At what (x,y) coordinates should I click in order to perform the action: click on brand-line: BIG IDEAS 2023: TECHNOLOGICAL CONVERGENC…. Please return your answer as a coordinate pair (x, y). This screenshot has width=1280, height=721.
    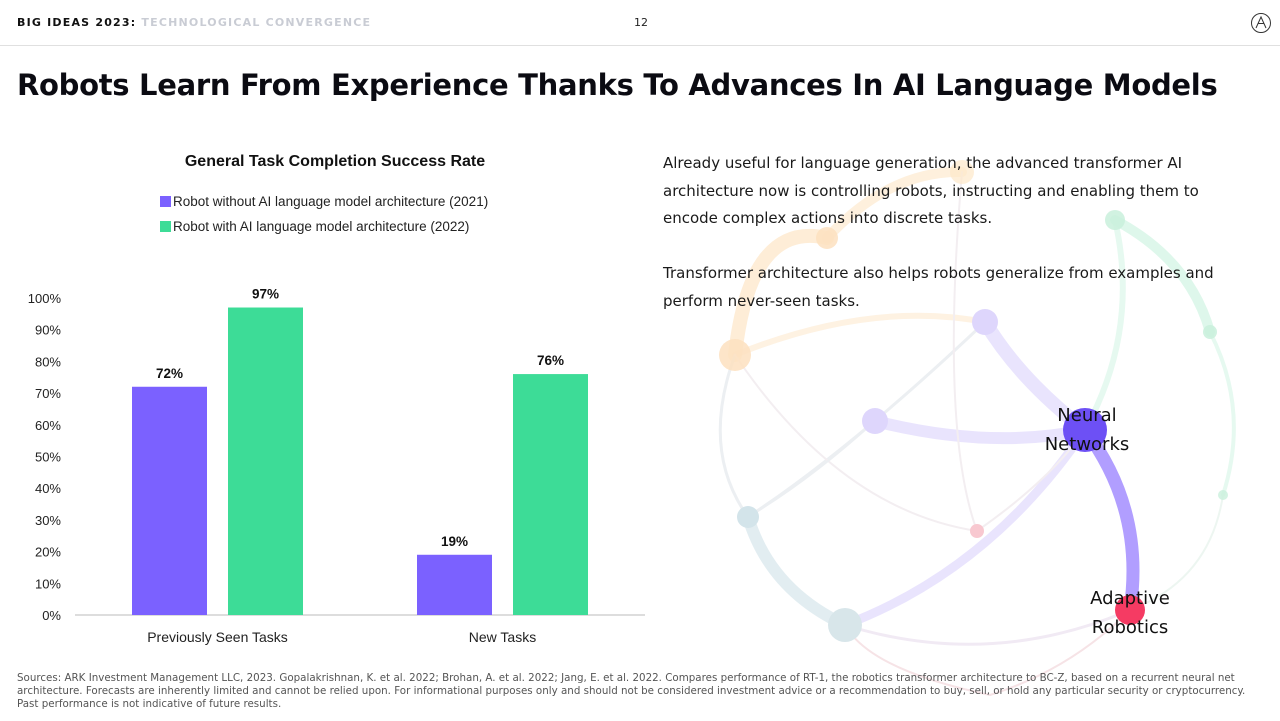
    Looking at the image, I should click on (194, 22).